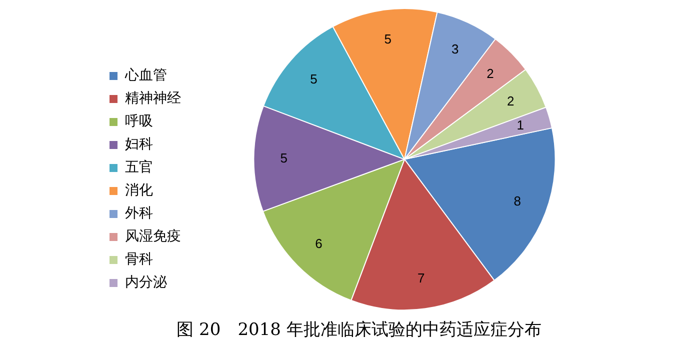  Describe the element at coordinates (139, 122) in the screenshot. I see `legend-label: 呼吸` at that location.